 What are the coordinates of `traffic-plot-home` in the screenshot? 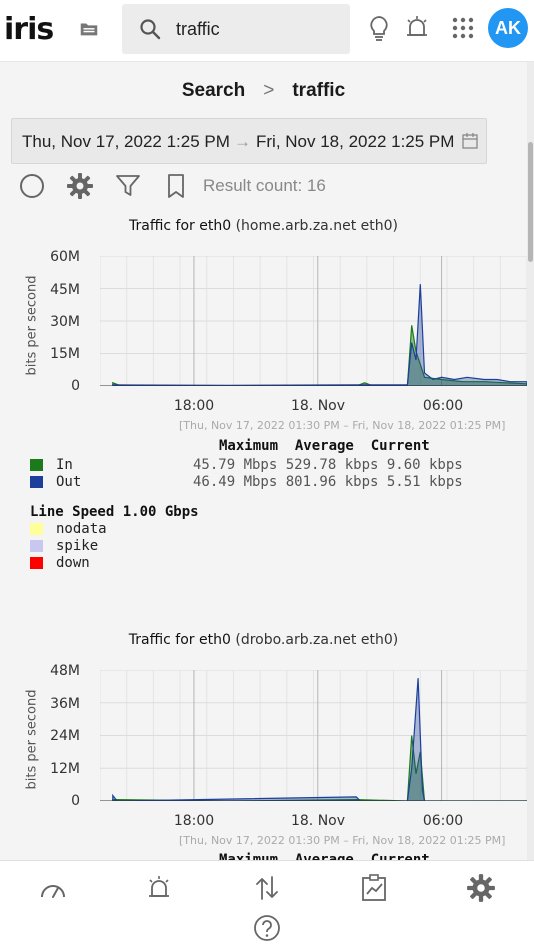 It's located at (313, 321).